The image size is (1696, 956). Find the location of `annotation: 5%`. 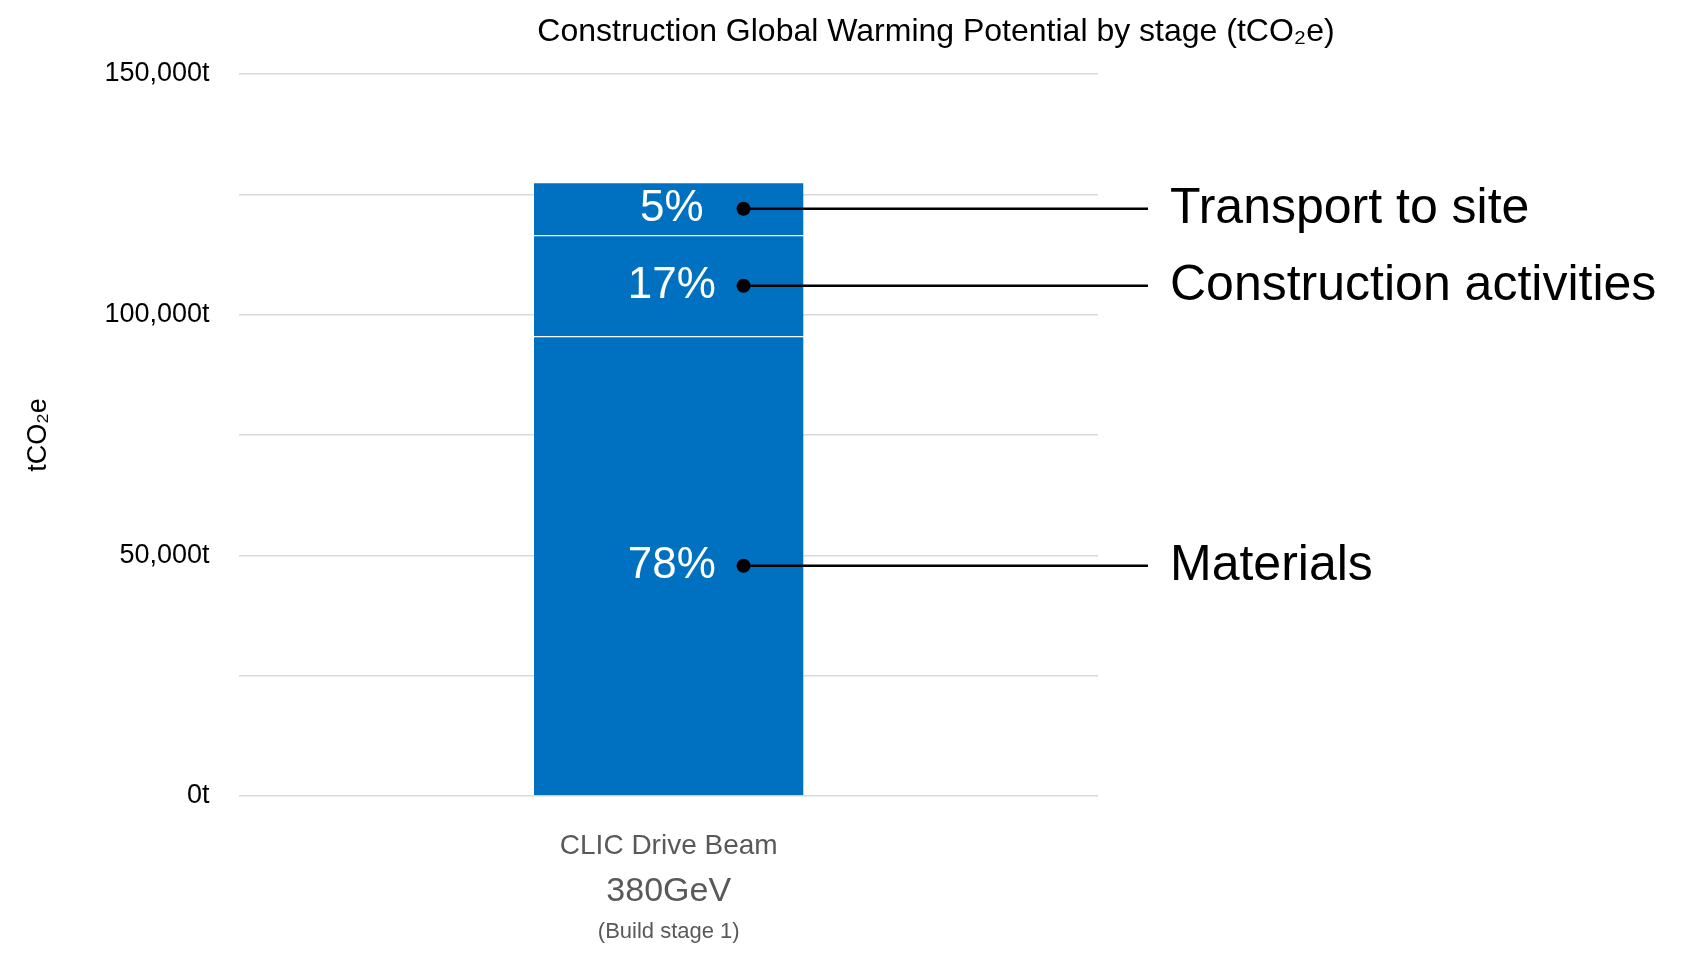

annotation: 5% is located at coordinates (671, 205).